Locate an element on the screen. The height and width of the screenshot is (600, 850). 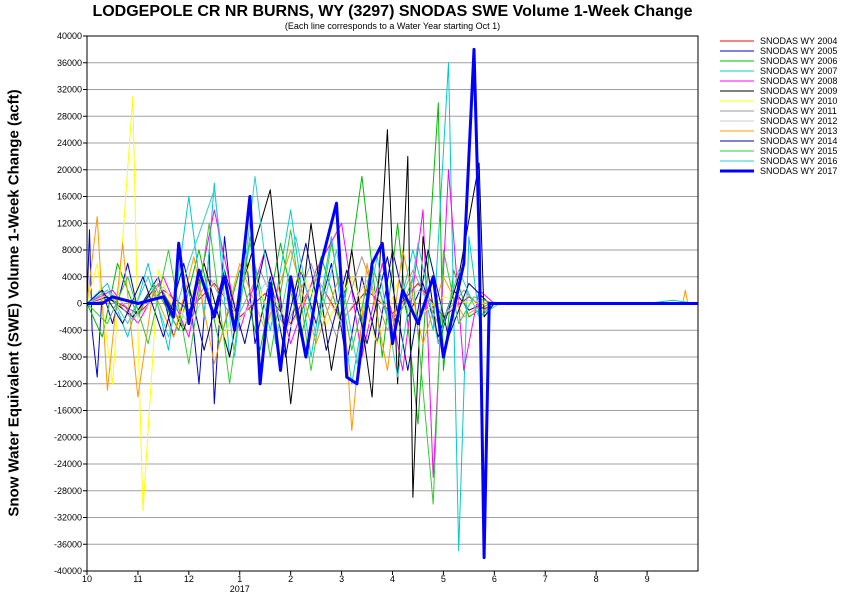
legend-label: SNODAS WY 2008 is located at coordinates (798, 81).